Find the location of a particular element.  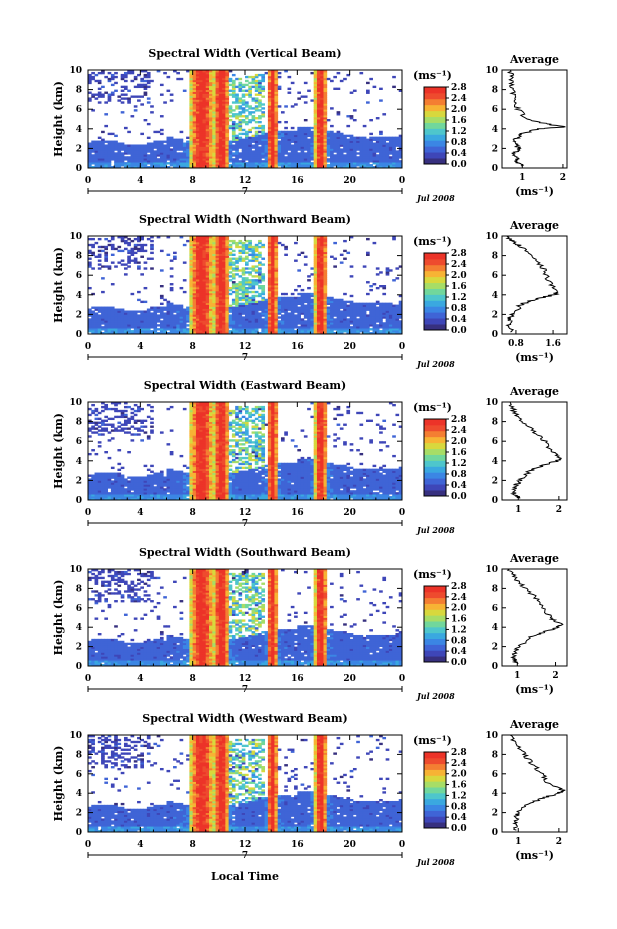

y-tick-label: 2 is located at coordinates (79, 149).